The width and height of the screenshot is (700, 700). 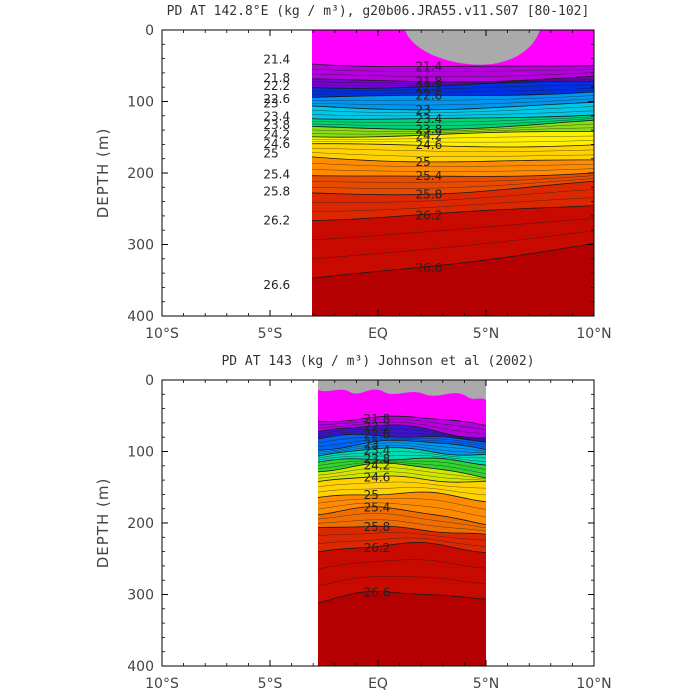 I want to click on bottom-y-axis-label: DEPTH (m), so click(x=103, y=523).